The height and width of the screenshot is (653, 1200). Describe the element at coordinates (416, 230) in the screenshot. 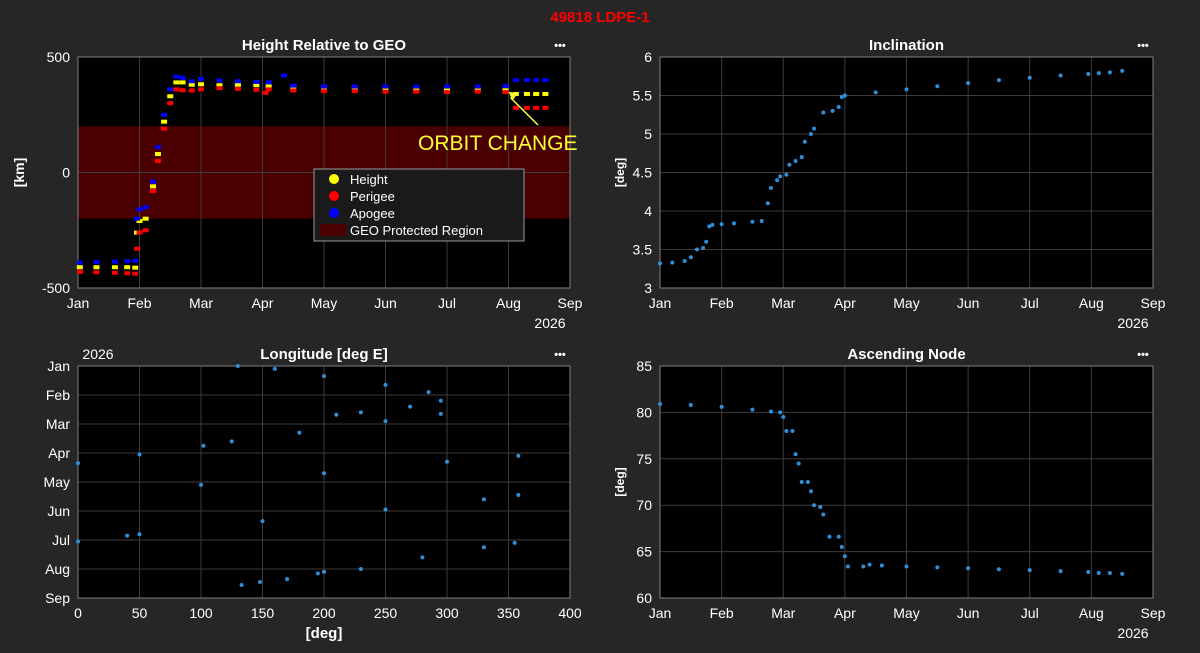

I see `legend-entry: GEO Protected Region` at that location.